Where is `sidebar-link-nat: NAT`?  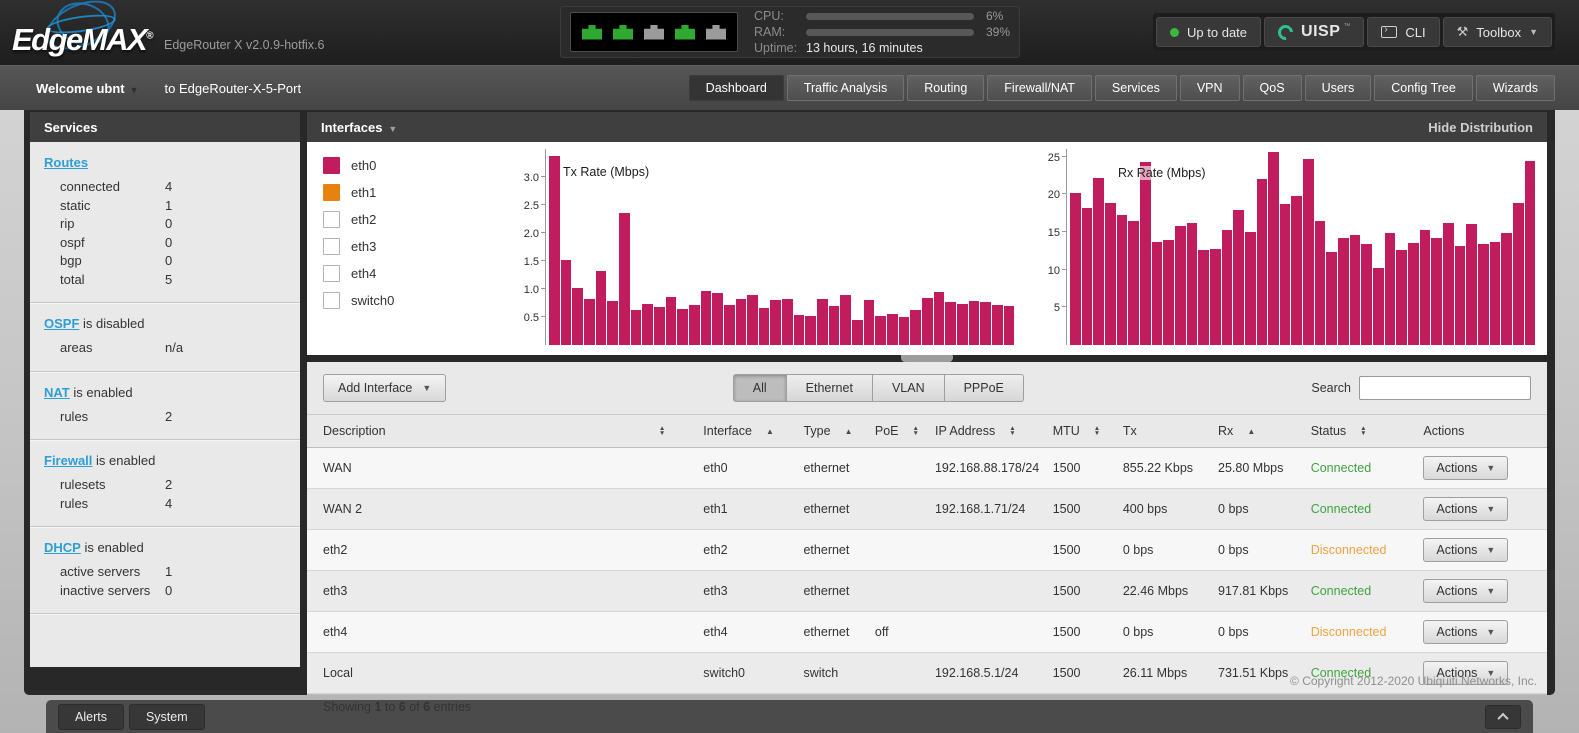
sidebar-link-nat: NAT is located at coordinates (57, 392).